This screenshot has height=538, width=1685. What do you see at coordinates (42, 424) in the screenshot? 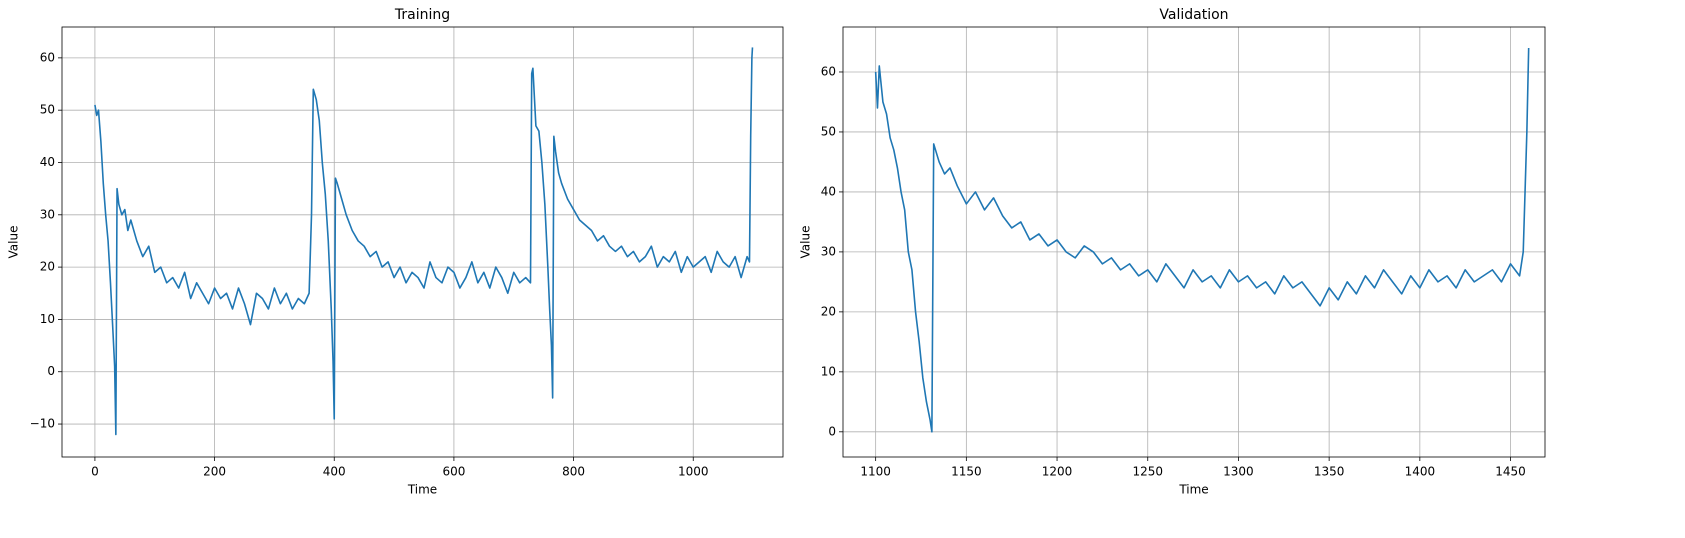
I see `y-tick-label: −10` at bounding box center [42, 424].